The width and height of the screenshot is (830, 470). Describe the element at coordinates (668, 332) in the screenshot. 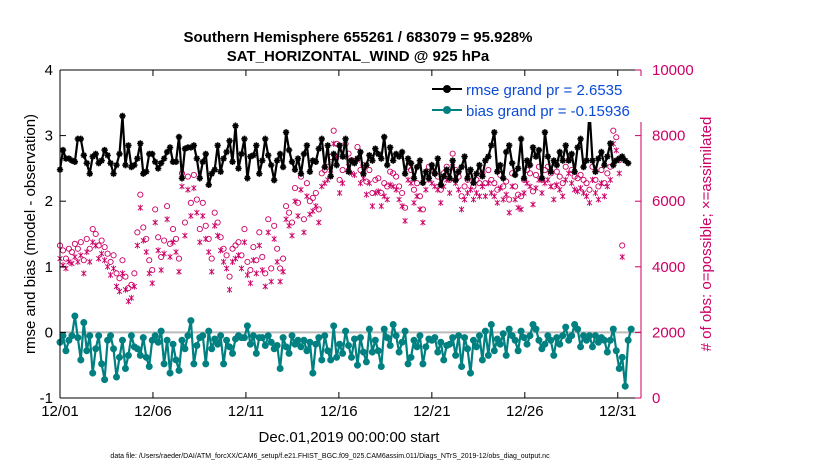

I see `y-tick-label-right: 2000` at that location.